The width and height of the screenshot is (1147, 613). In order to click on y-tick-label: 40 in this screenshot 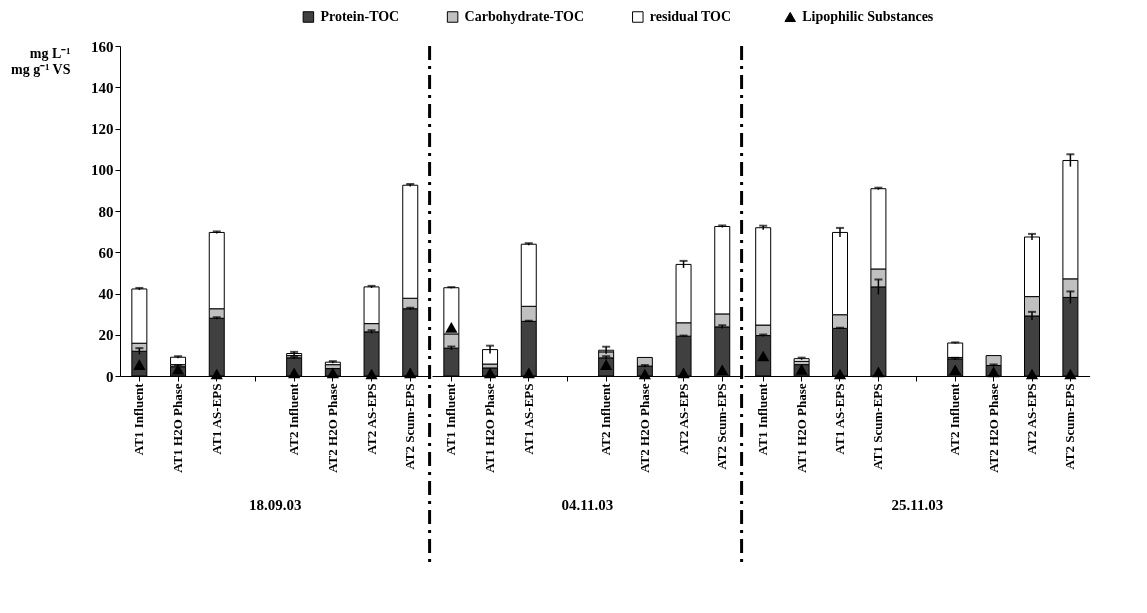, I will do `click(106, 294)`.